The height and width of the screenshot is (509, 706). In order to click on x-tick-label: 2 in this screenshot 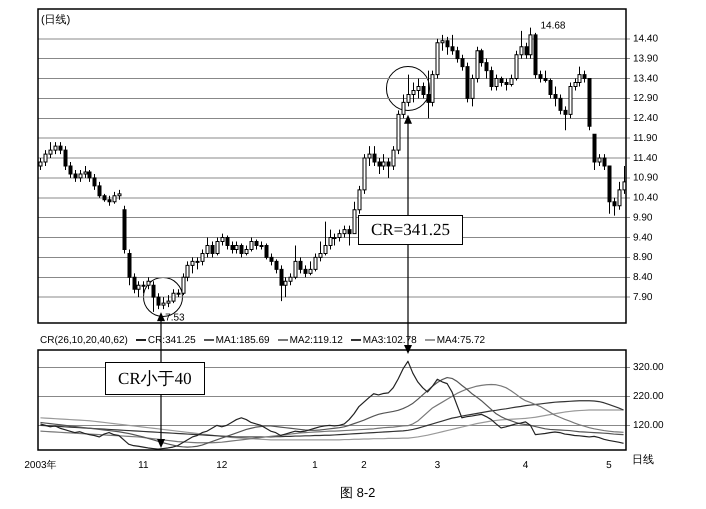, I will do `click(364, 465)`.